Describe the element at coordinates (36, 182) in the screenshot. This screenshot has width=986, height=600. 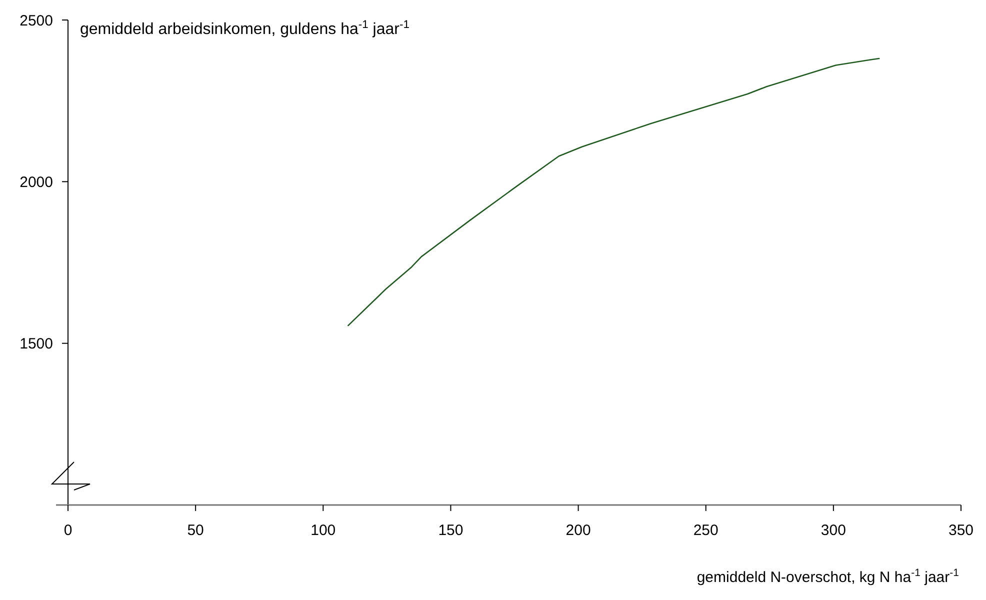
I see `y-tick-label: 2000` at that location.